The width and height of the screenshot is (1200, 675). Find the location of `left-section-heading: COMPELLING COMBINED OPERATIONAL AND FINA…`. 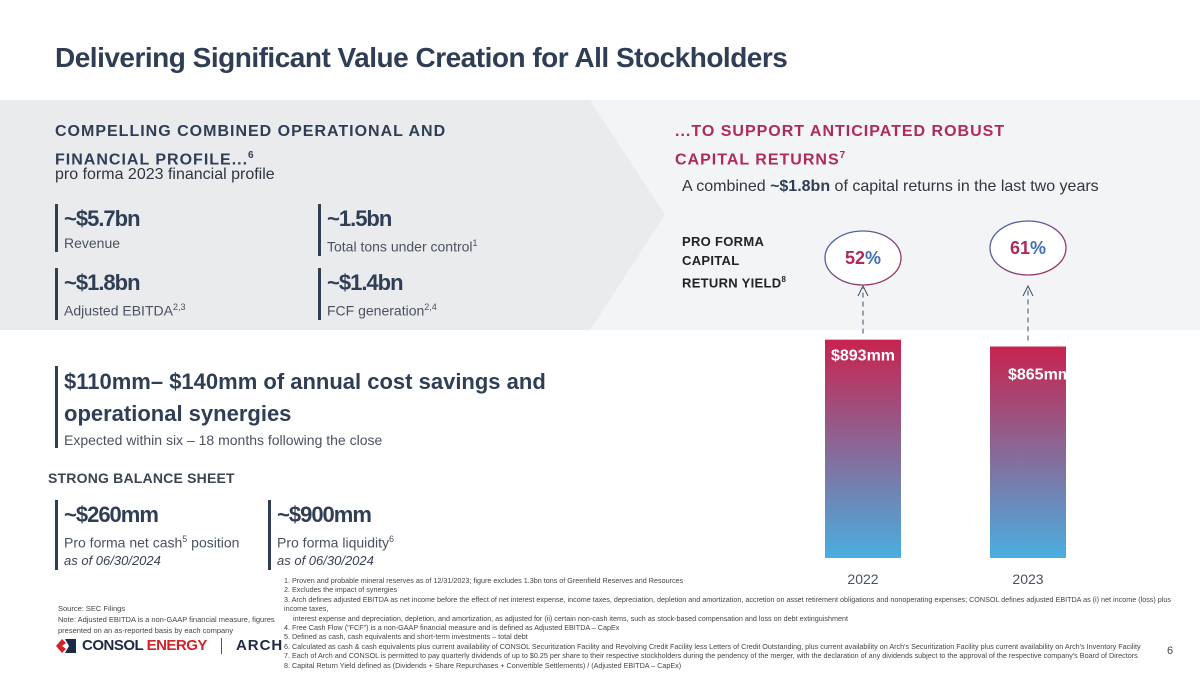

left-section-heading: COMPELLING COMBINED OPERATIONAL AND FINA… is located at coordinates (251, 146).